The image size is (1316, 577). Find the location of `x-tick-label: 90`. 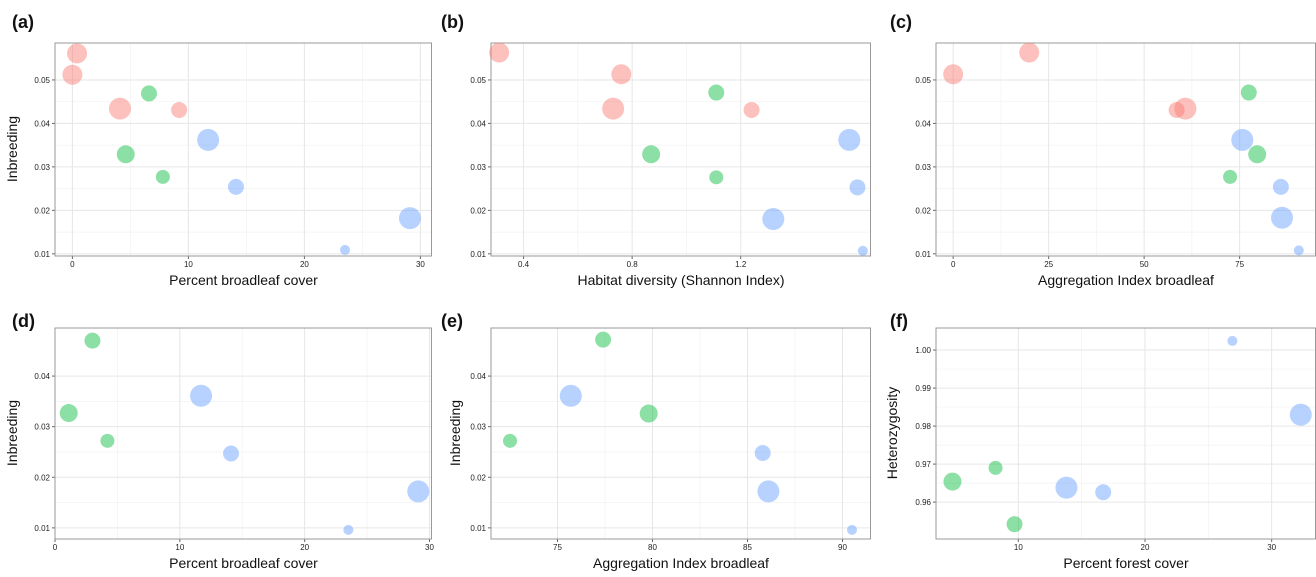

x-tick-label: 90 is located at coordinates (842, 547).